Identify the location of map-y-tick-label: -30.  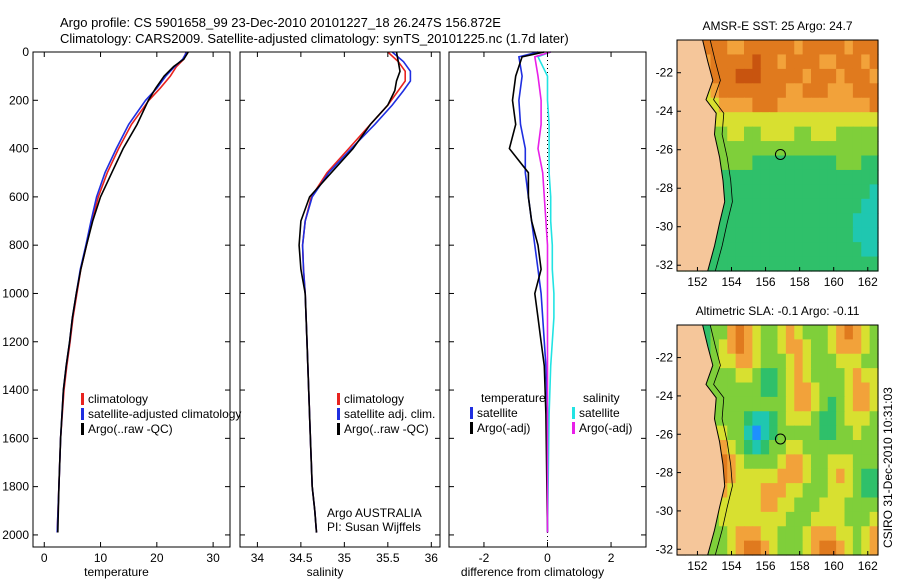
(665, 511).